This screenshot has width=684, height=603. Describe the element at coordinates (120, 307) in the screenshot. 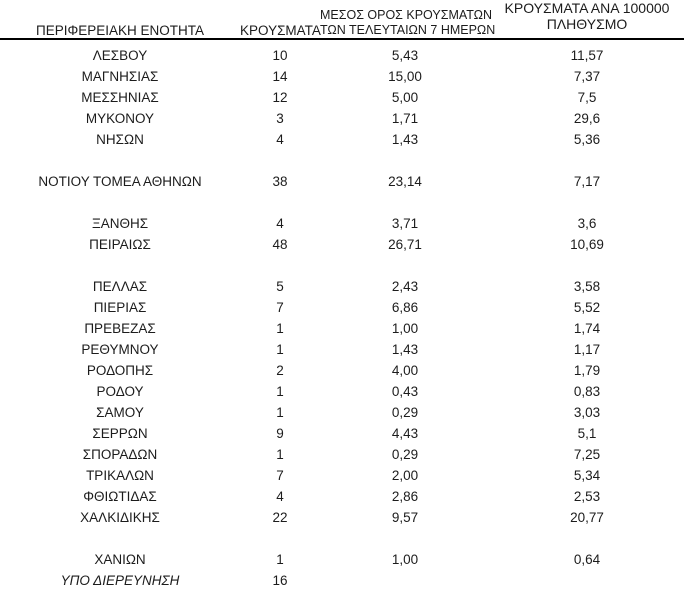

I see `region-cell: ΠΙΕΡΙΑΣ` at that location.